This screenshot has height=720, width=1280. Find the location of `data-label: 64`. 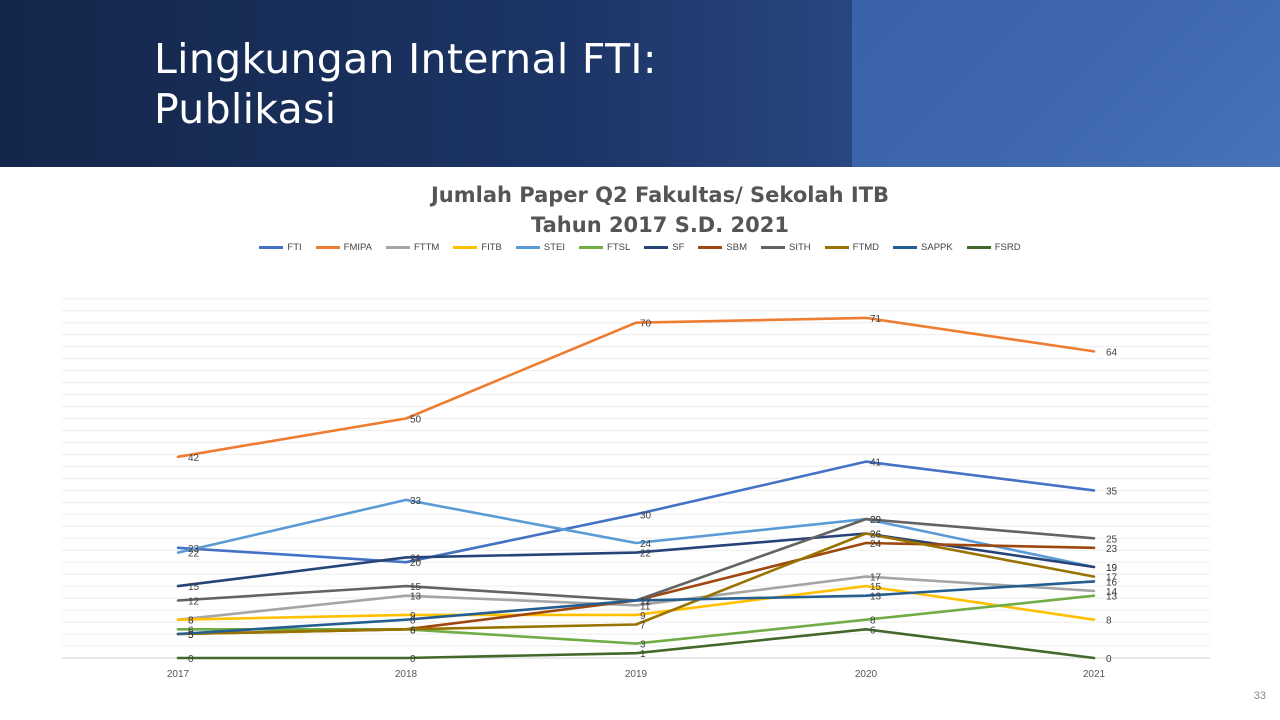

data-label: 64 is located at coordinates (1112, 352).